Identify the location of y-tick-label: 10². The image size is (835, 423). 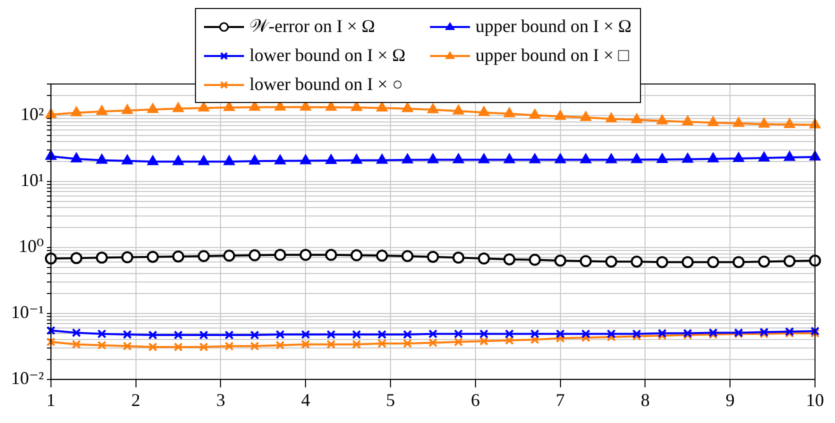
(32, 114).